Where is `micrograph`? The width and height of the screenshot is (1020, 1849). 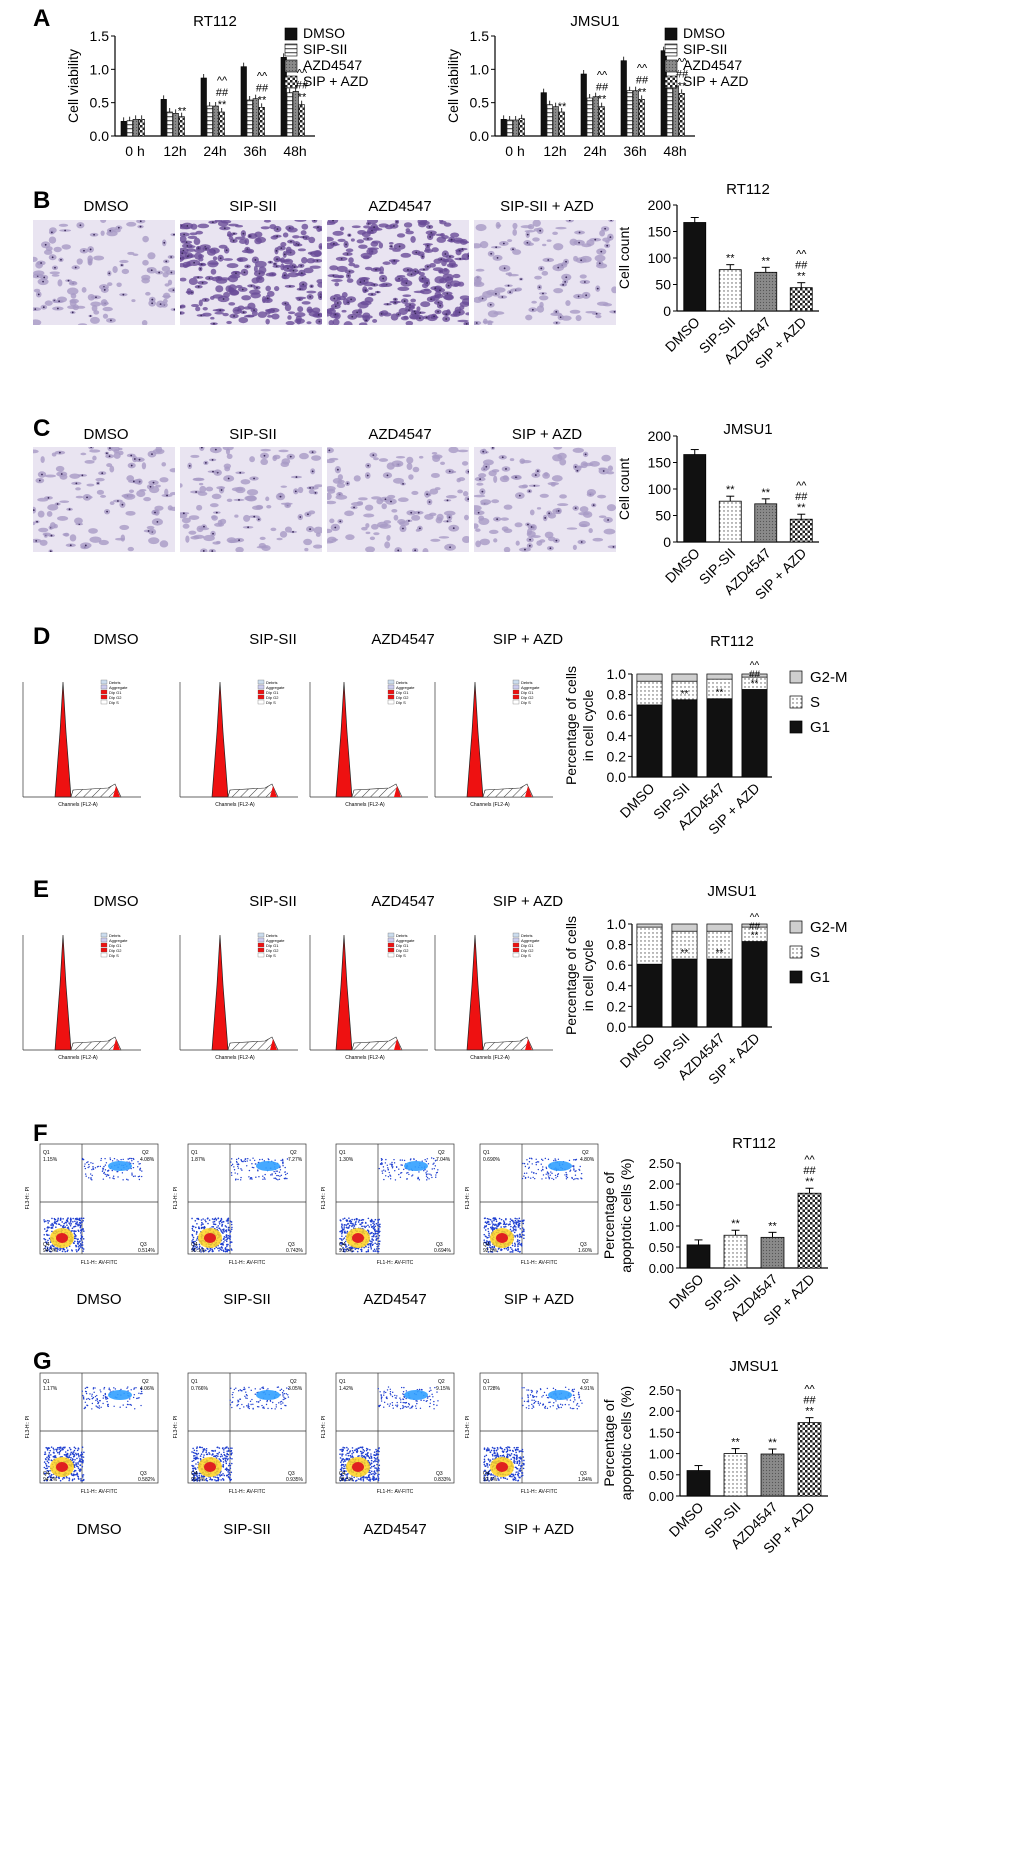 micrograph is located at coordinates (251, 272).